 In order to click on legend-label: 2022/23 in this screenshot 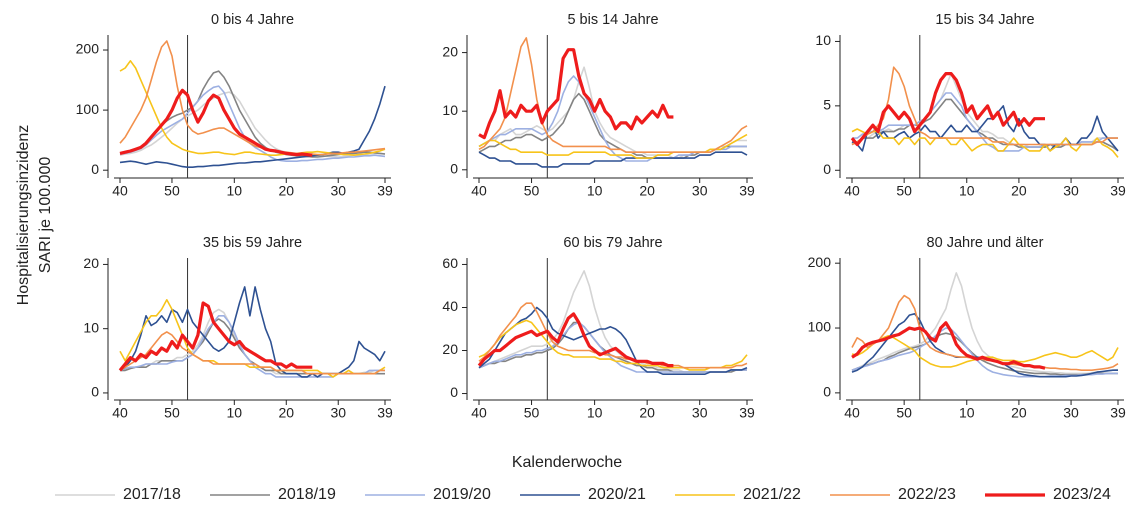, I will do `click(927, 494)`.